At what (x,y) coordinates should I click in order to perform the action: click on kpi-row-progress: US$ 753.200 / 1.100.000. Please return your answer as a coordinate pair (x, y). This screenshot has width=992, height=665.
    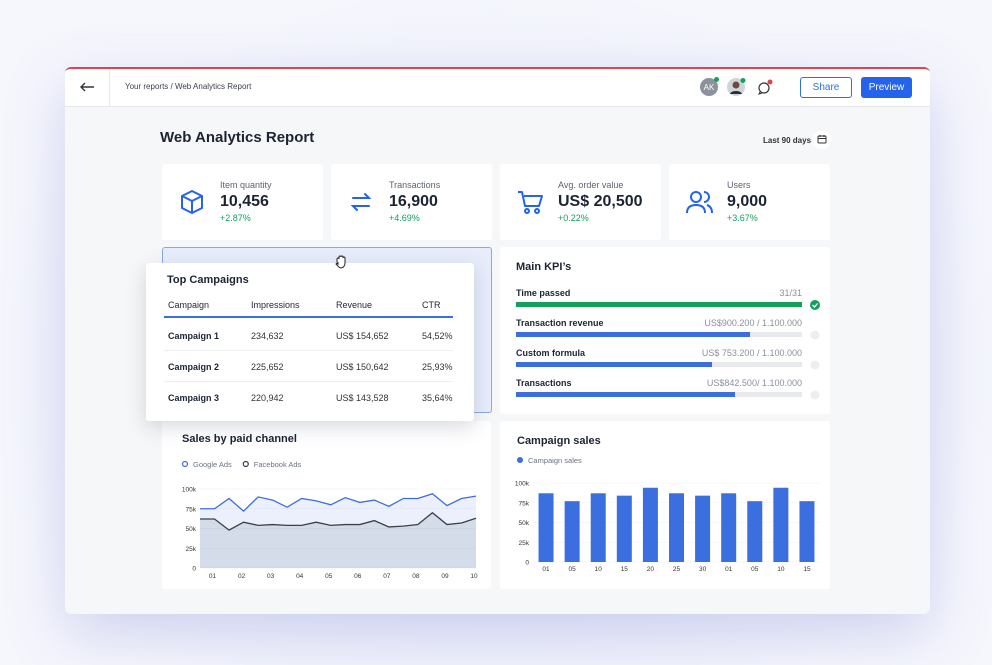
    Looking at the image, I should click on (751, 353).